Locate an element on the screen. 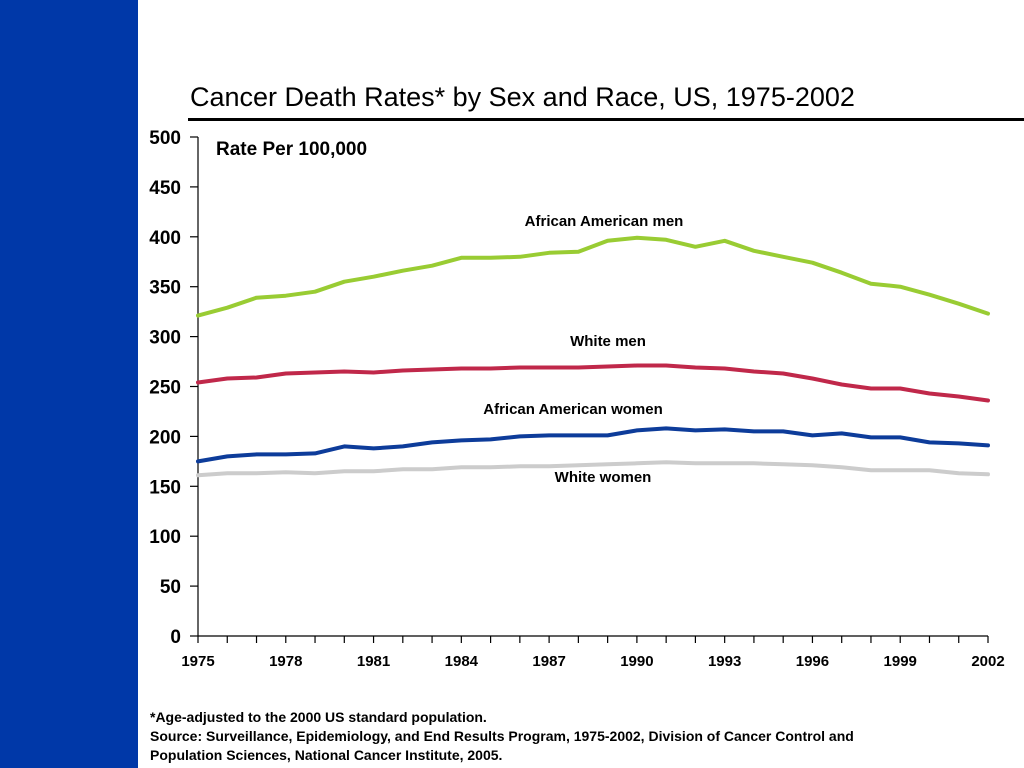 The width and height of the screenshot is (1024, 768). series-label: African American men is located at coordinates (604, 221).